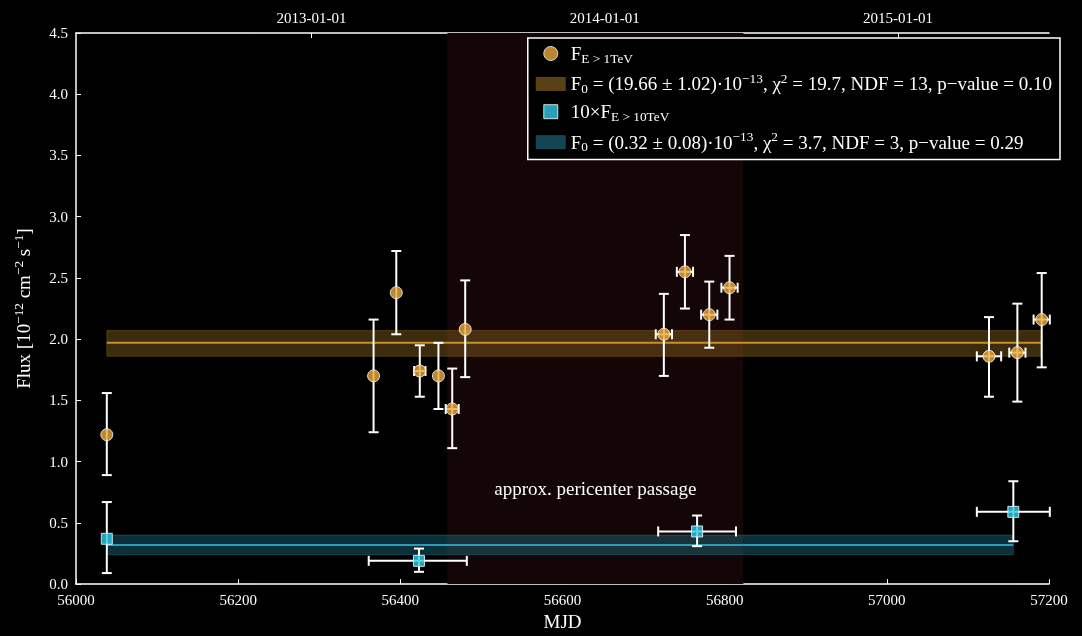 This screenshot has width=1082, height=636. What do you see at coordinates (58, 584) in the screenshot?
I see `y-tick-label: 0.0` at bounding box center [58, 584].